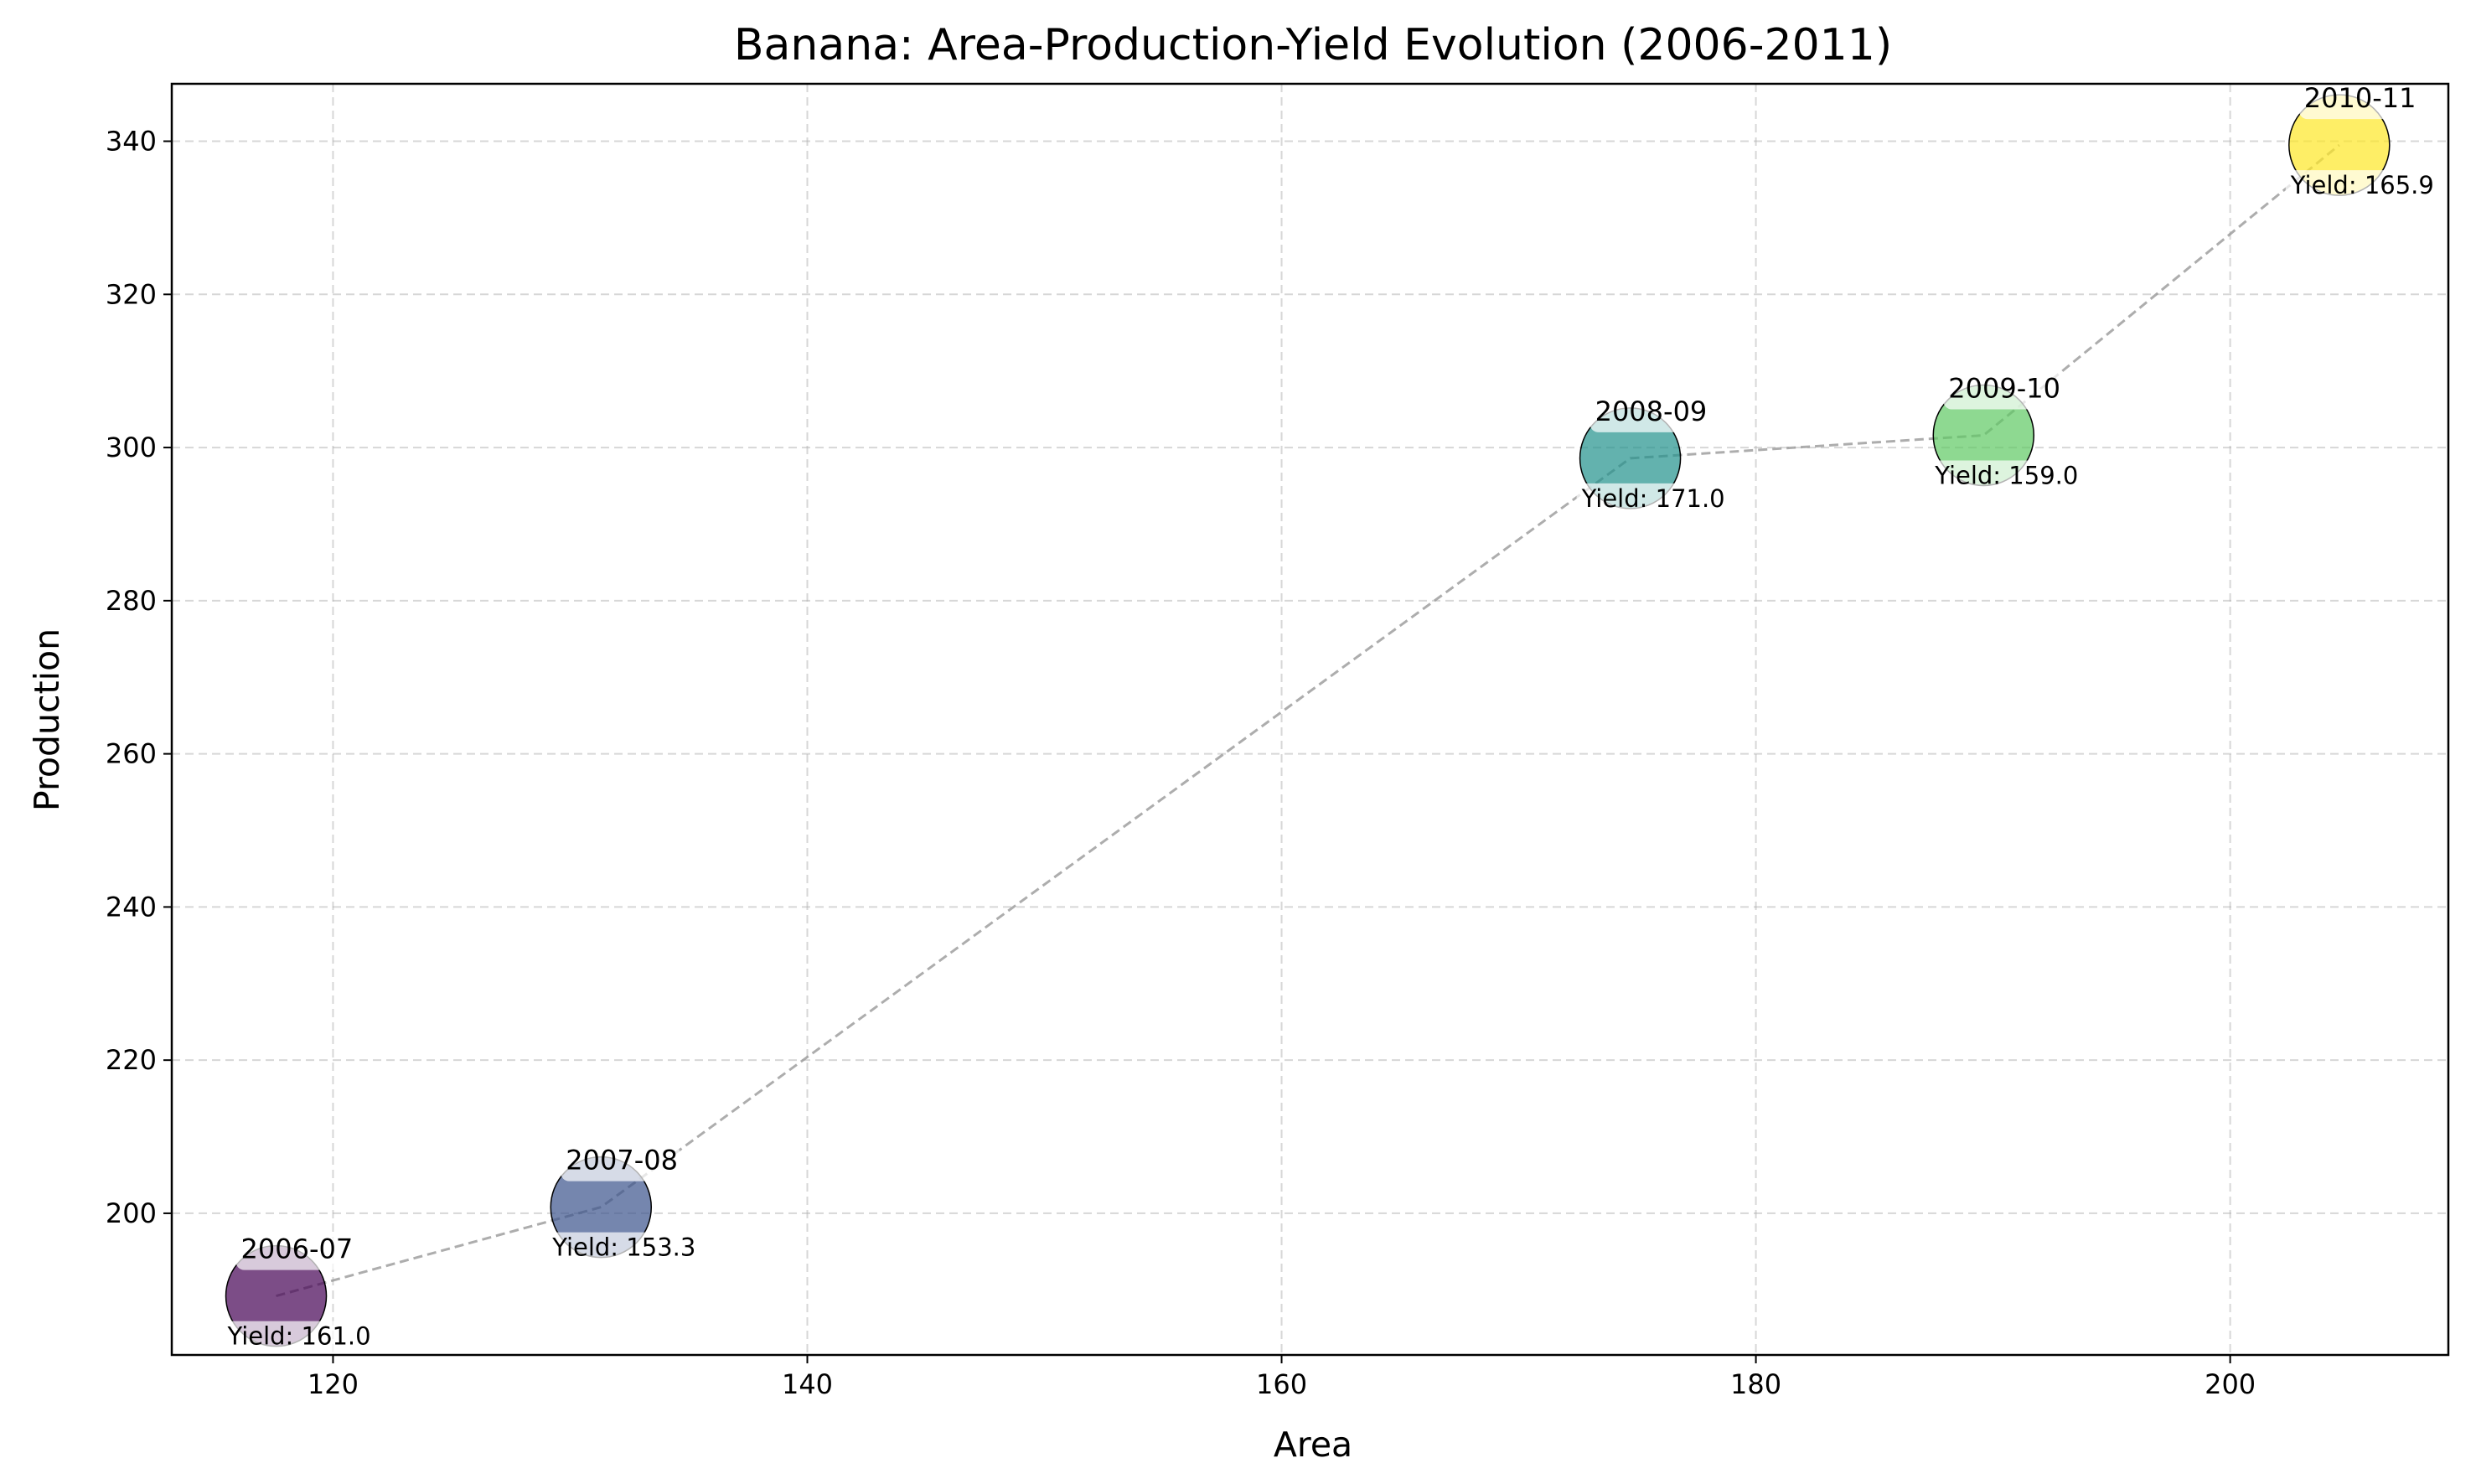 Image resolution: width=2476 pixels, height=1484 pixels. What do you see at coordinates (131, 907) in the screenshot?
I see `y-tick-label: 240` at bounding box center [131, 907].